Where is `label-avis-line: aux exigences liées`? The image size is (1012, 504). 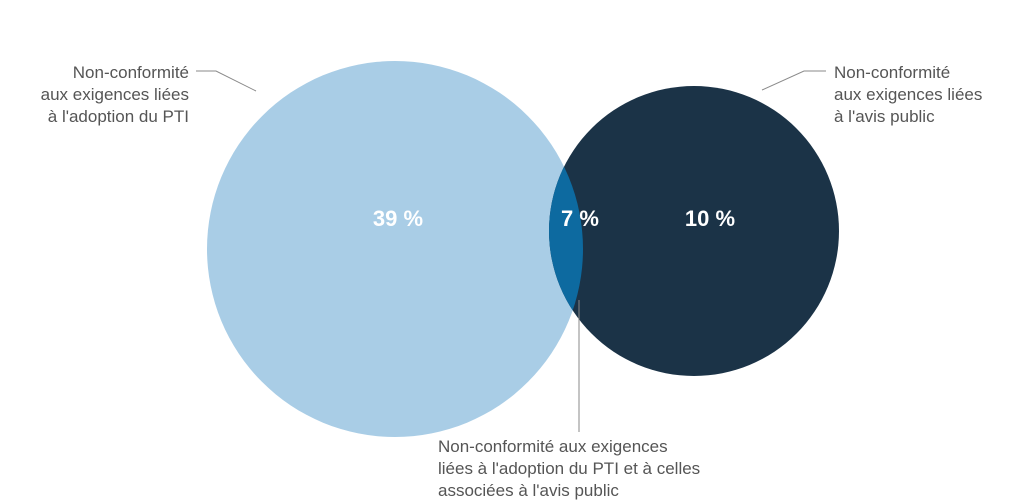 label-avis-line: aux exigences liées is located at coordinates (908, 94).